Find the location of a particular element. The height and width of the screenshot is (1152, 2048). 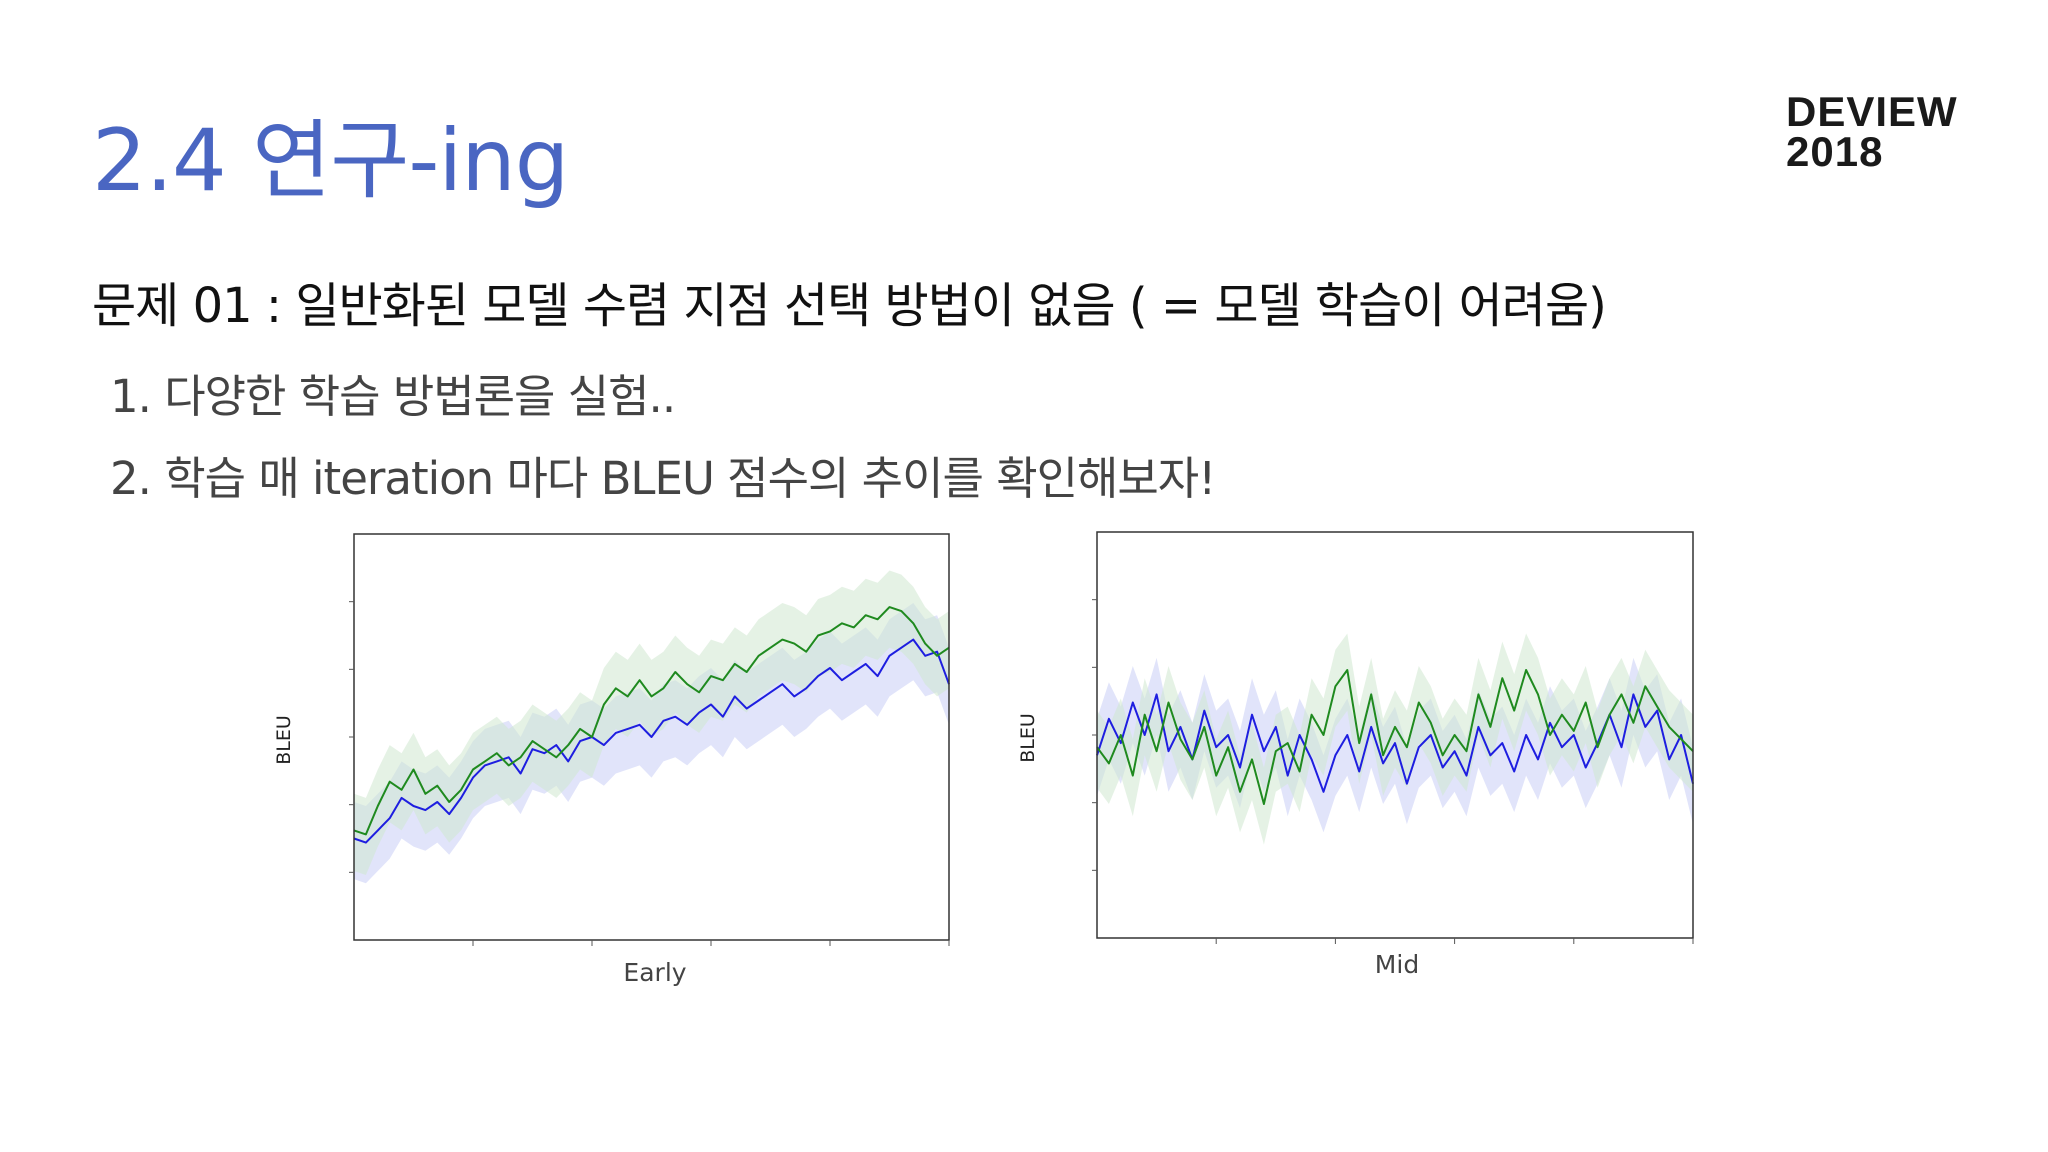

chart-early: Early BLEU is located at coordinates (611, 760).